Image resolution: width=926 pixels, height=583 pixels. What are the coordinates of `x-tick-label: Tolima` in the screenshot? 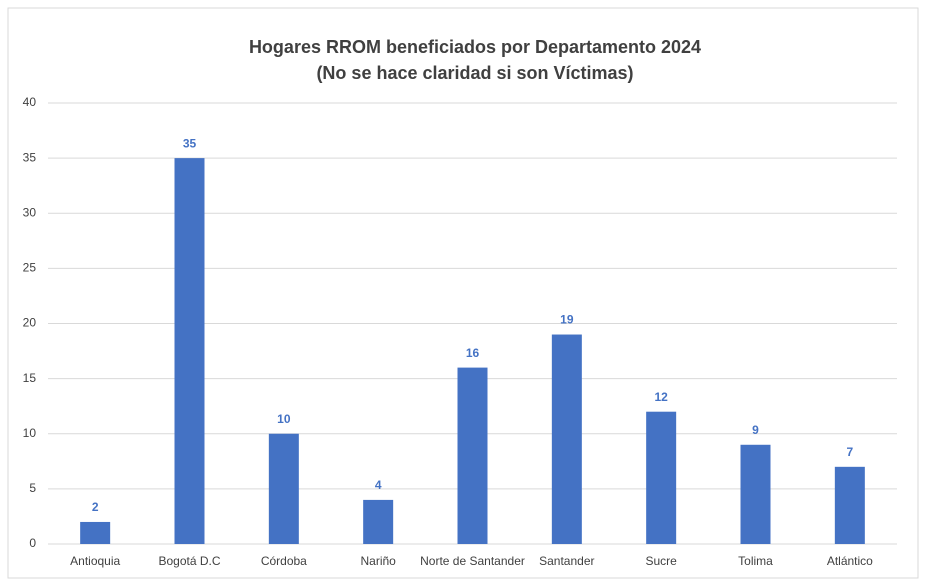 It's located at (755, 561).